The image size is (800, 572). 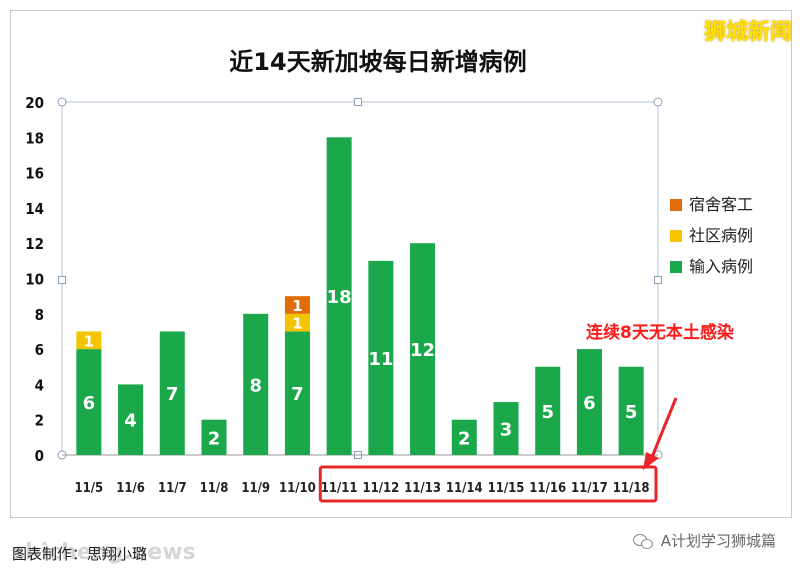 I want to click on bar-11/8, so click(x=214, y=437).